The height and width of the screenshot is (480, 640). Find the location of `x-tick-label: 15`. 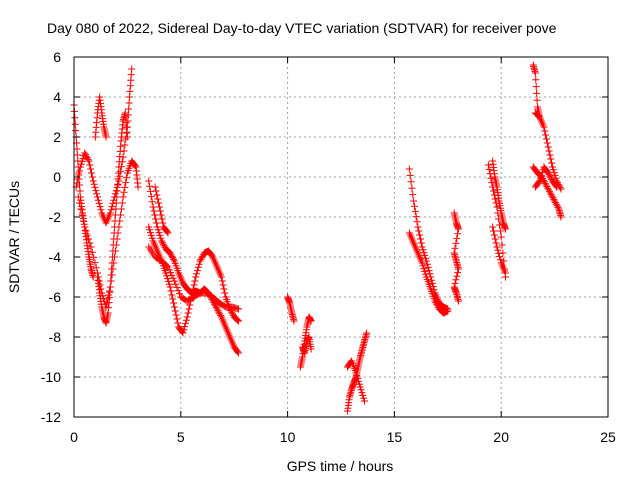

x-tick-label: 15 is located at coordinates (395, 437).